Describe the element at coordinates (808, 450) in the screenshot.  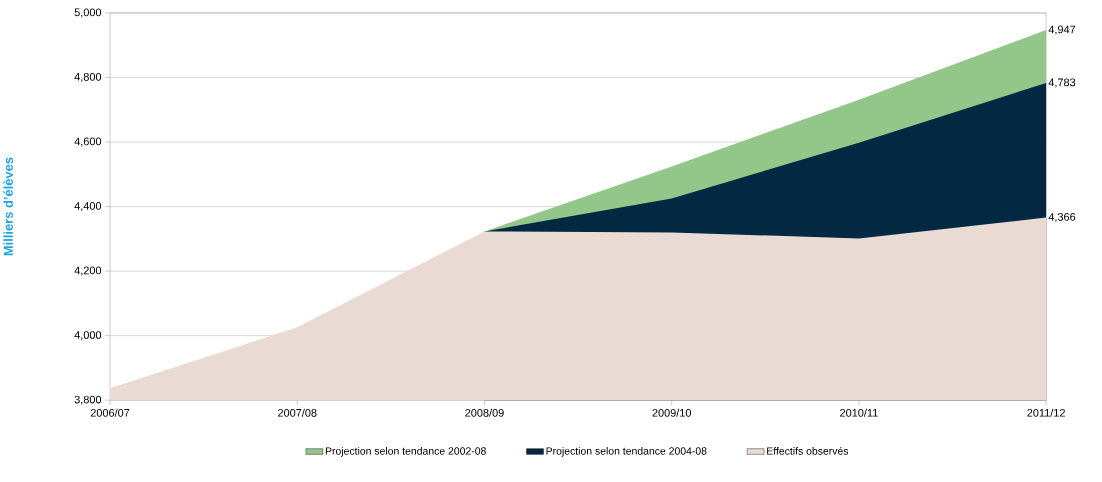
I see `legend-label: Effectifs observés` at that location.